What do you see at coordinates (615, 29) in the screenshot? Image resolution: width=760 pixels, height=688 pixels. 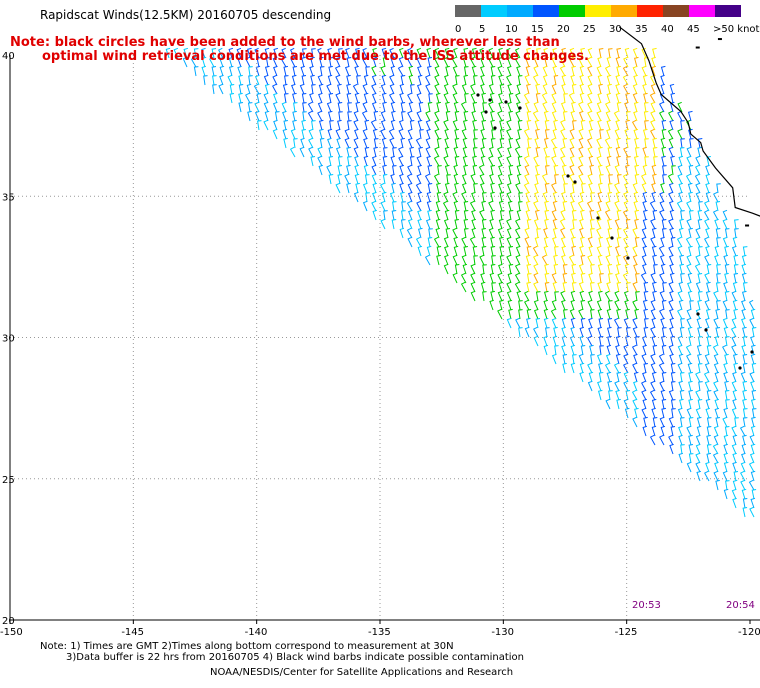 I see `legend-label: 30` at bounding box center [615, 29].